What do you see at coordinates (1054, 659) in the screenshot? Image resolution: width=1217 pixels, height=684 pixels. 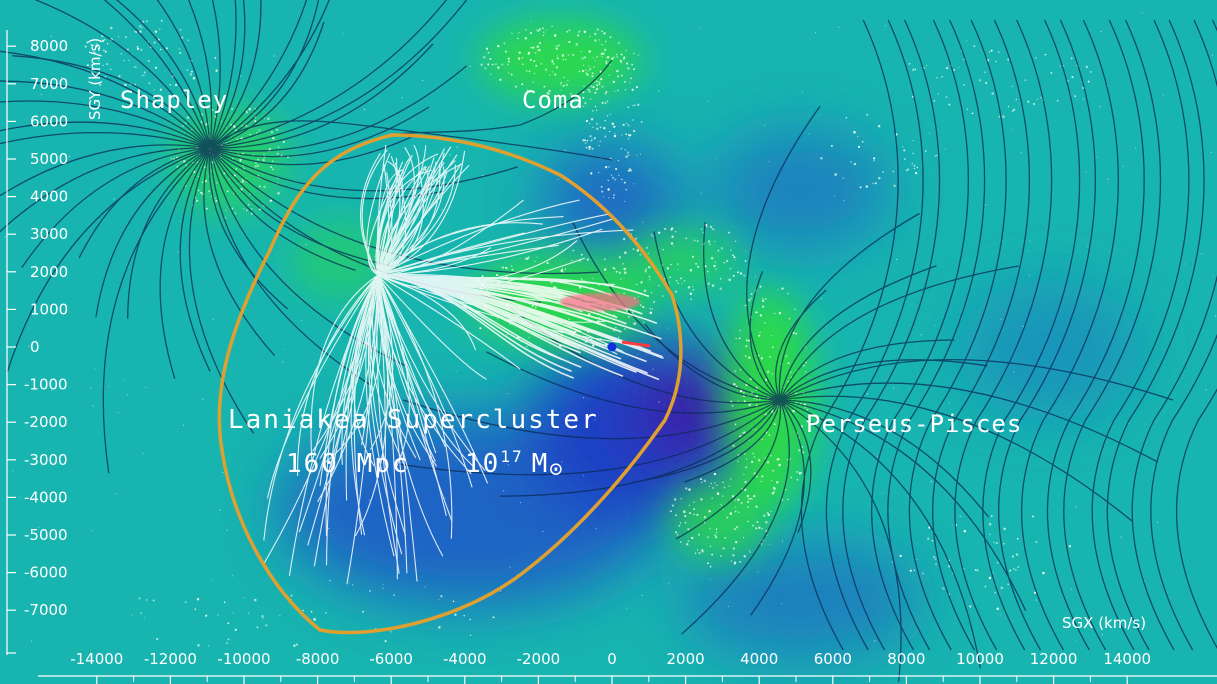 I see `x-tick-label: 12000` at bounding box center [1054, 659].